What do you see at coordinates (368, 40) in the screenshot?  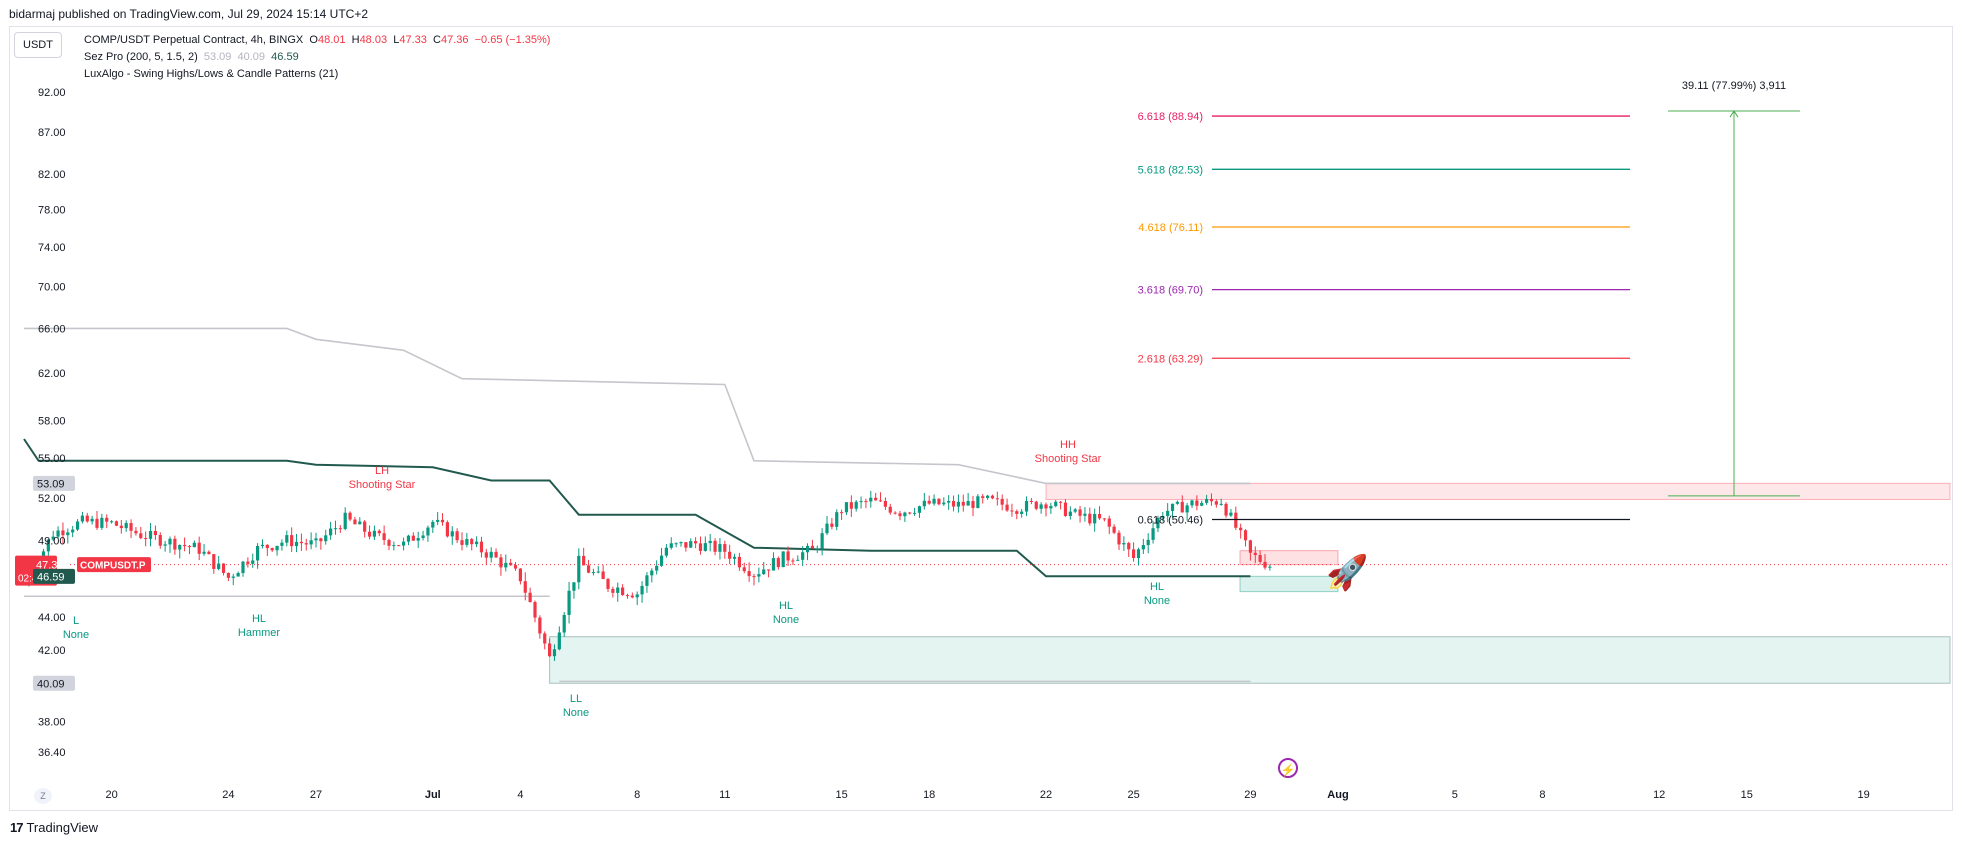 I see `legend-high: H48.03` at bounding box center [368, 40].